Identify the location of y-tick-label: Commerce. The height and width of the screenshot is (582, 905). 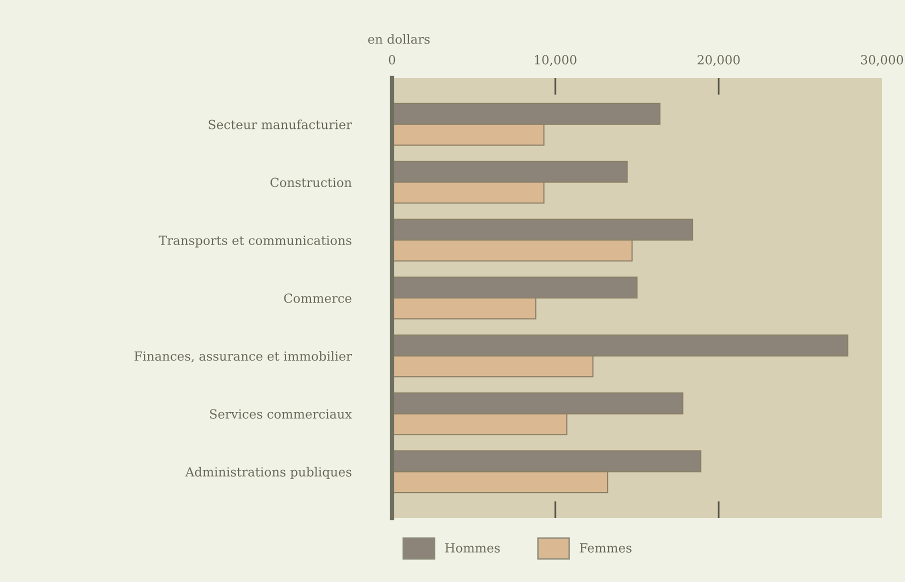
(318, 298).